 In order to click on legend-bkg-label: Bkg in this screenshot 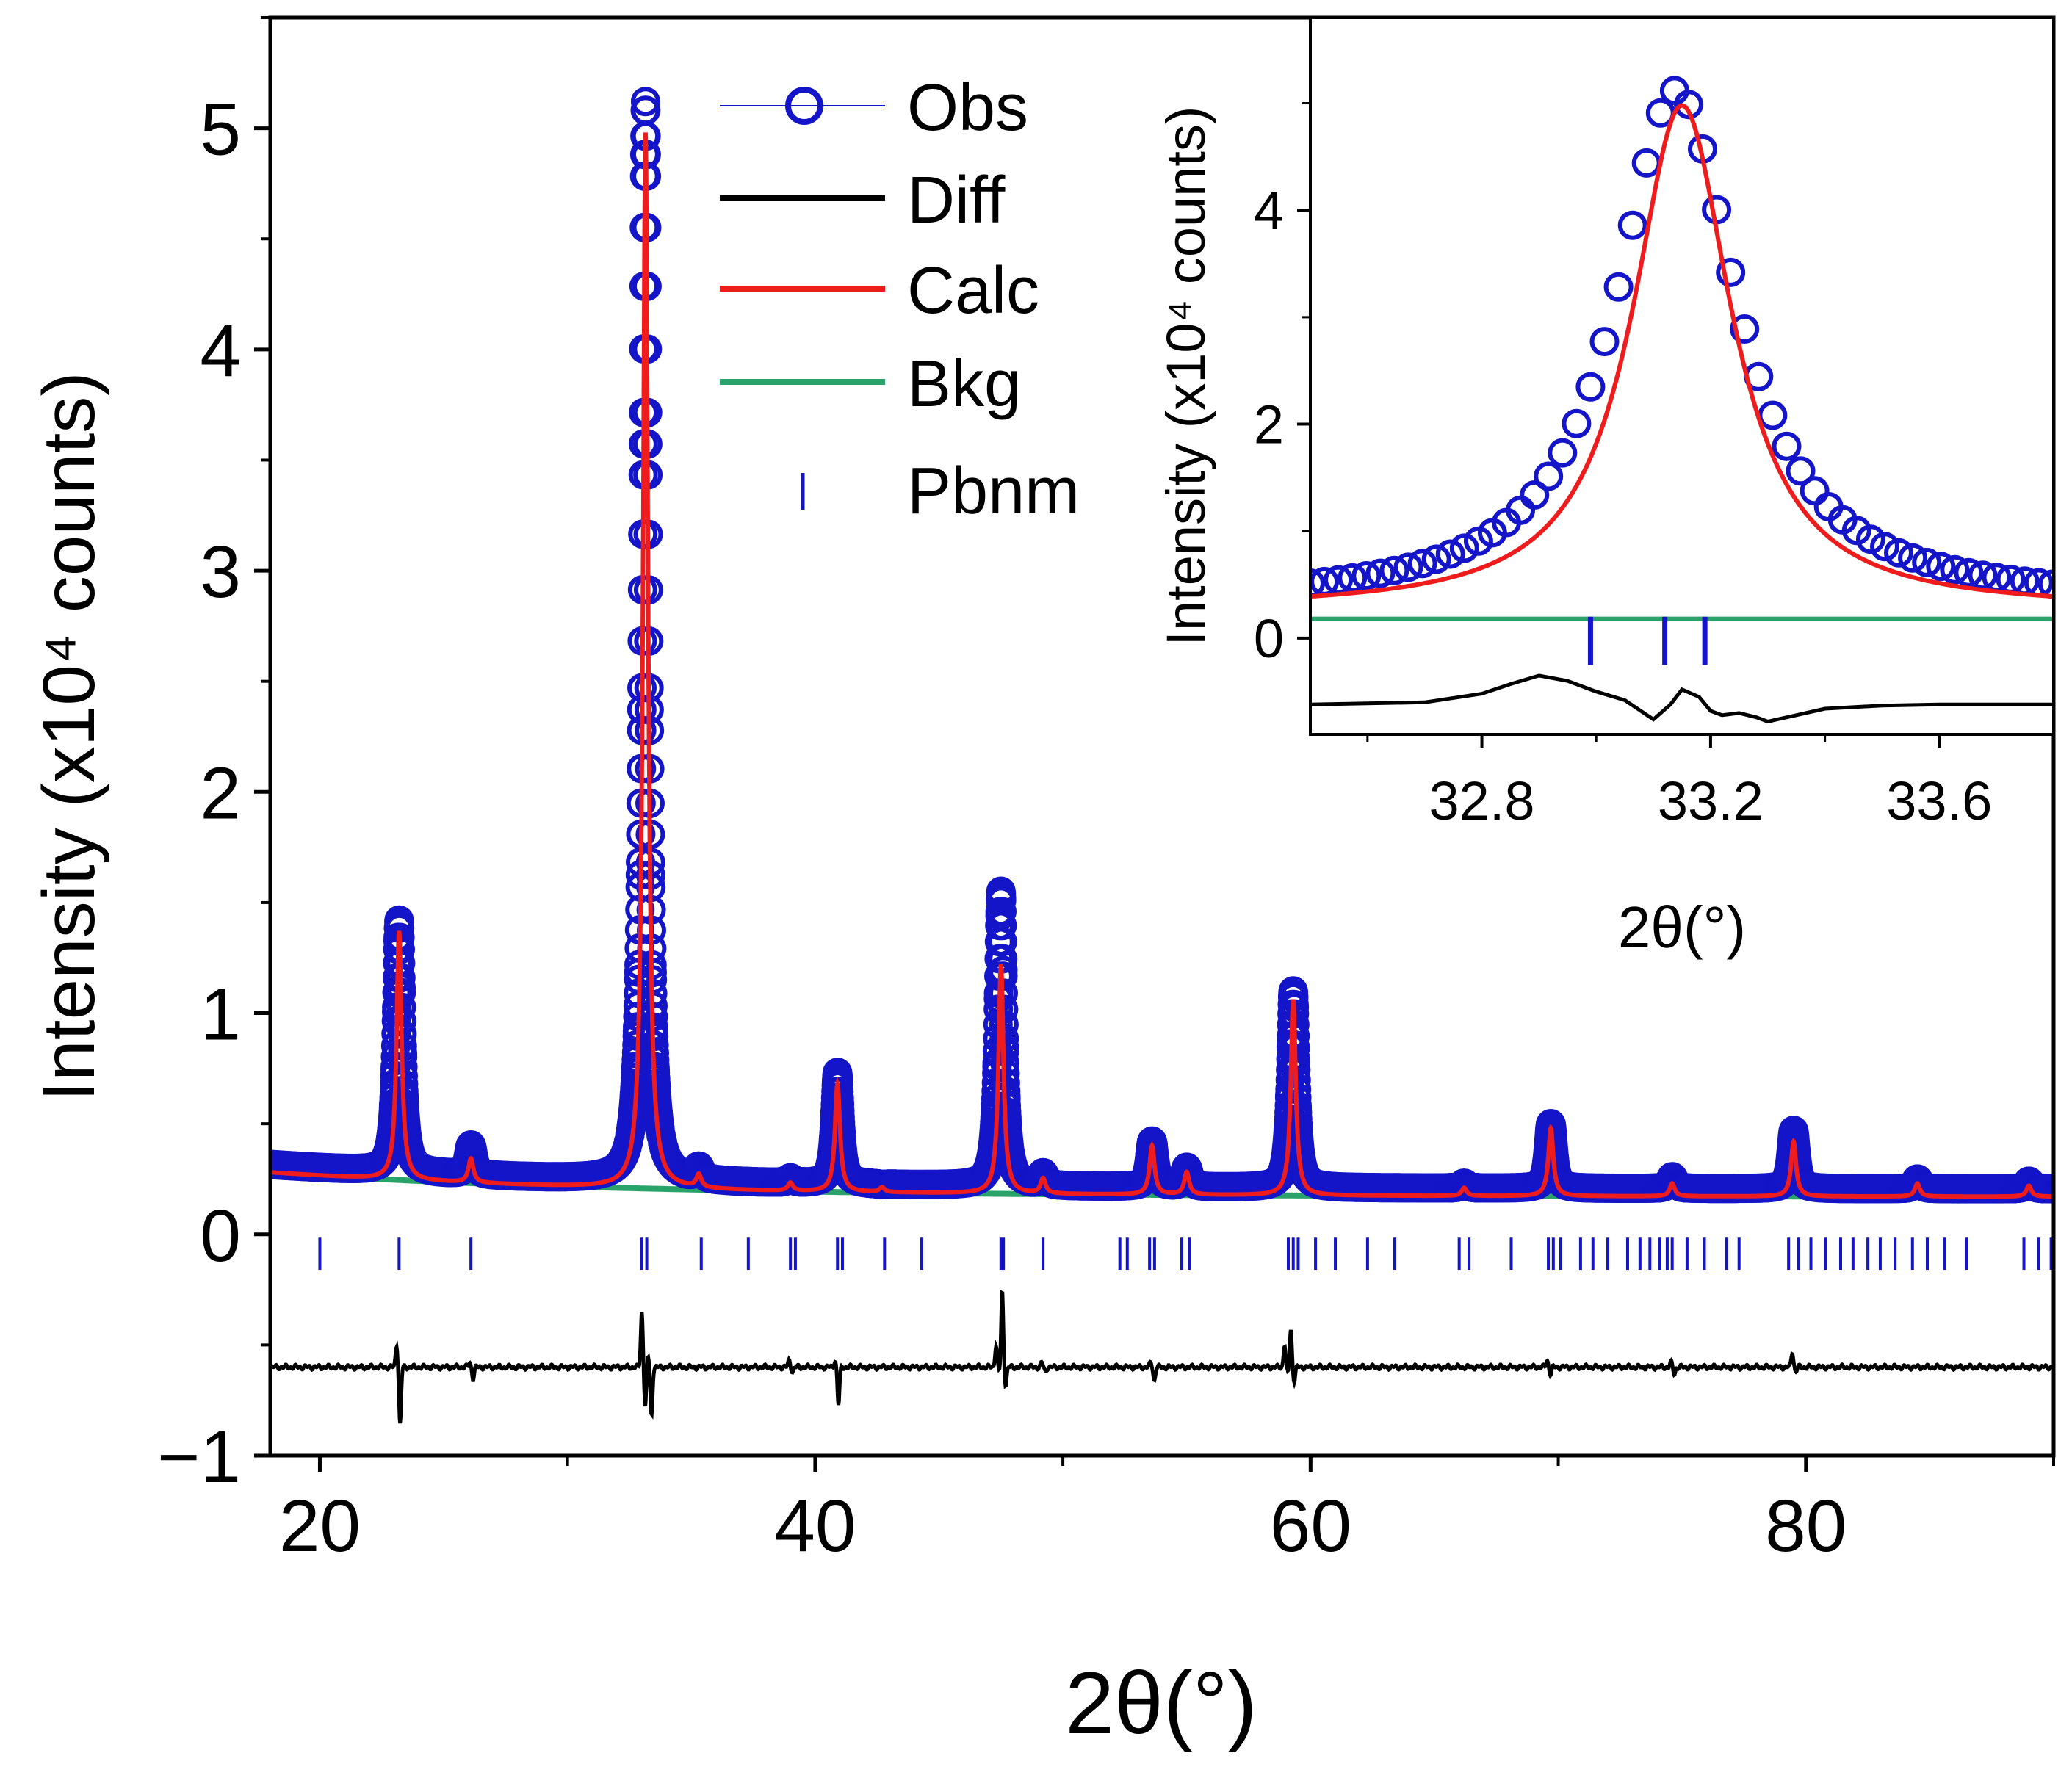, I will do `click(964, 384)`.